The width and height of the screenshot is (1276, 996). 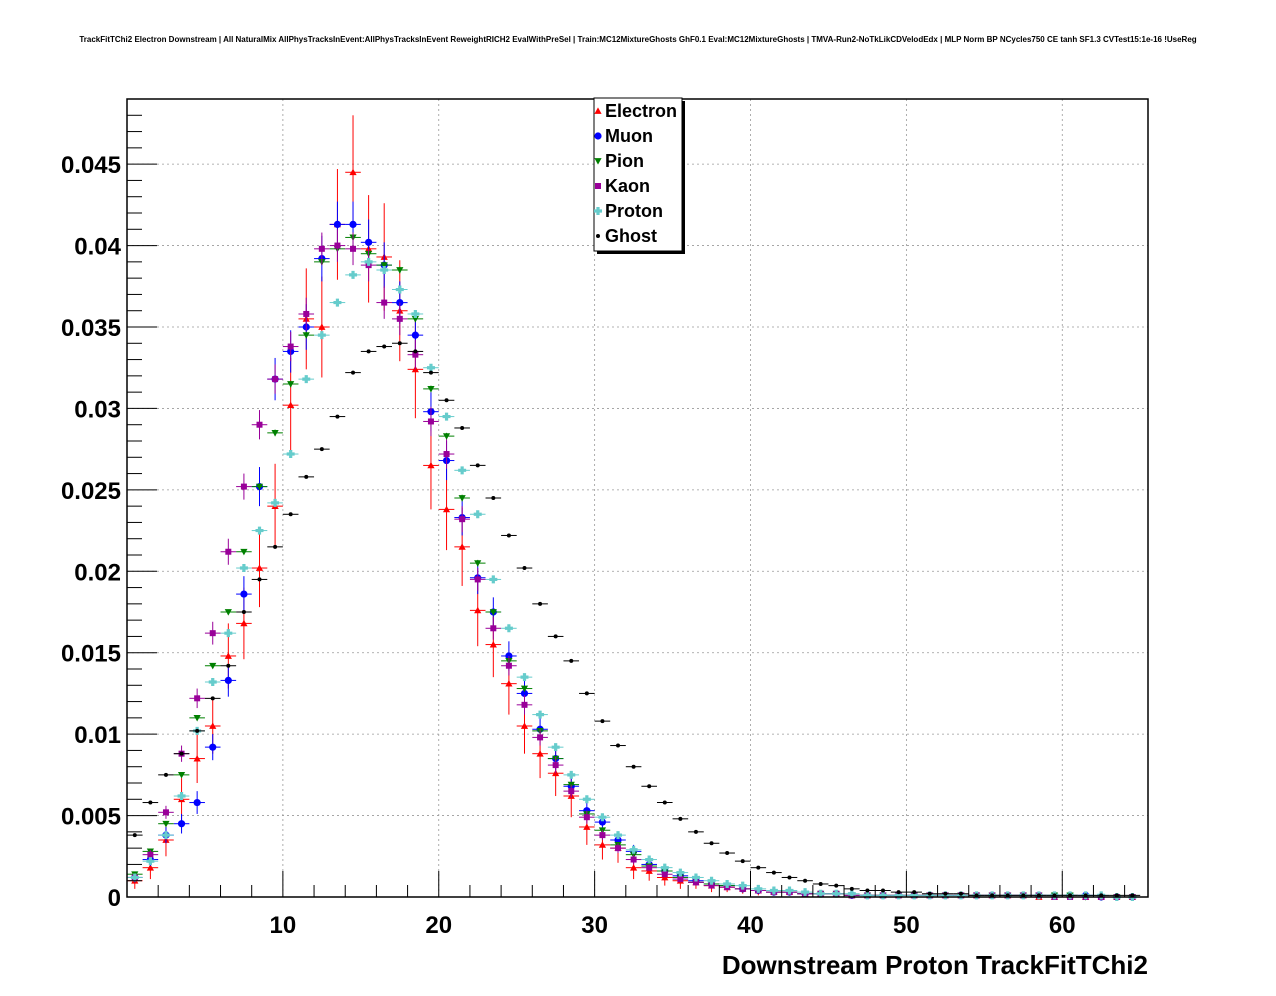 I want to click on y-tick-label: 0.025, so click(x=91, y=491).